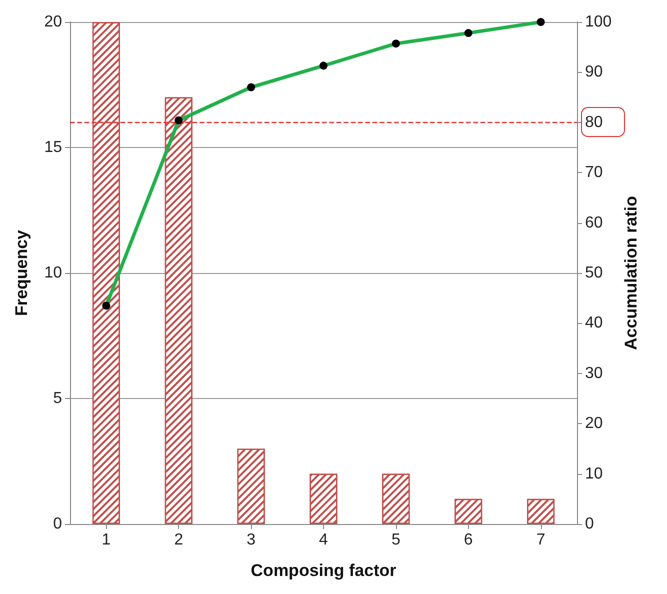 The height and width of the screenshot is (594, 667). What do you see at coordinates (631, 273) in the screenshot?
I see `y2-axis-title: Accumulation ratio` at bounding box center [631, 273].